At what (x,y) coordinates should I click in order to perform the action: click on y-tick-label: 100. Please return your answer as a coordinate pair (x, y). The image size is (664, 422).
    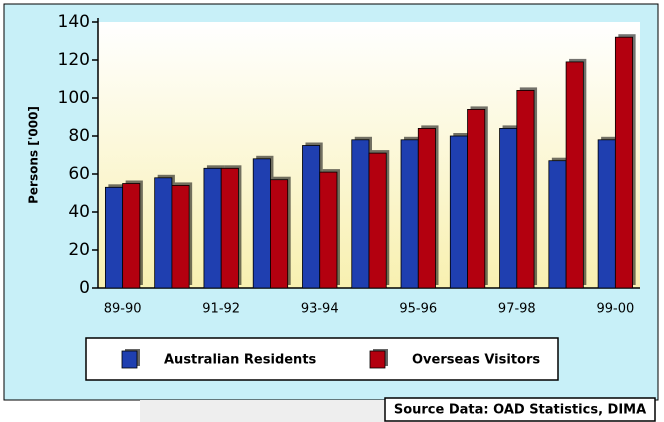
    Looking at the image, I should click on (74, 98).